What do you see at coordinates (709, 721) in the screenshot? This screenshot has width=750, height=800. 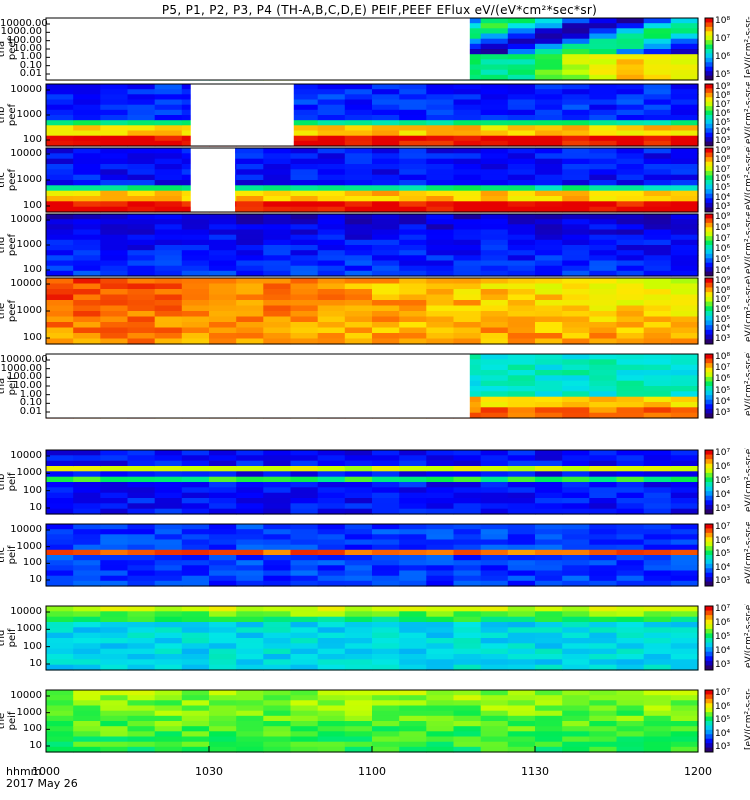 I see `colorbar-frame` at bounding box center [709, 721].